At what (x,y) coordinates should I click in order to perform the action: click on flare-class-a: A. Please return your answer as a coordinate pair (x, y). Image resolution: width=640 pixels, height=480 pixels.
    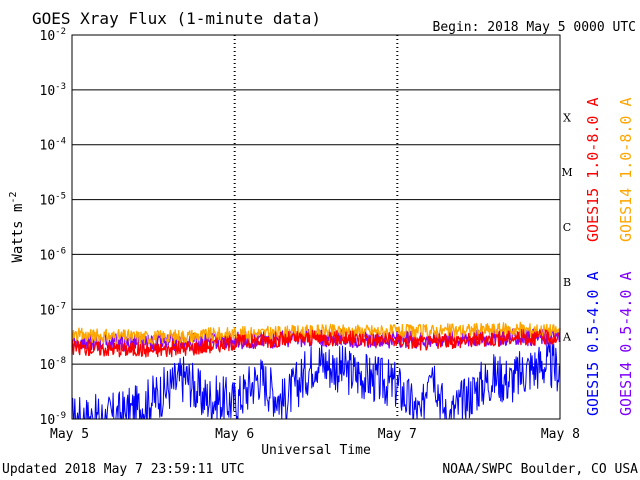
    Looking at the image, I should click on (567, 337).